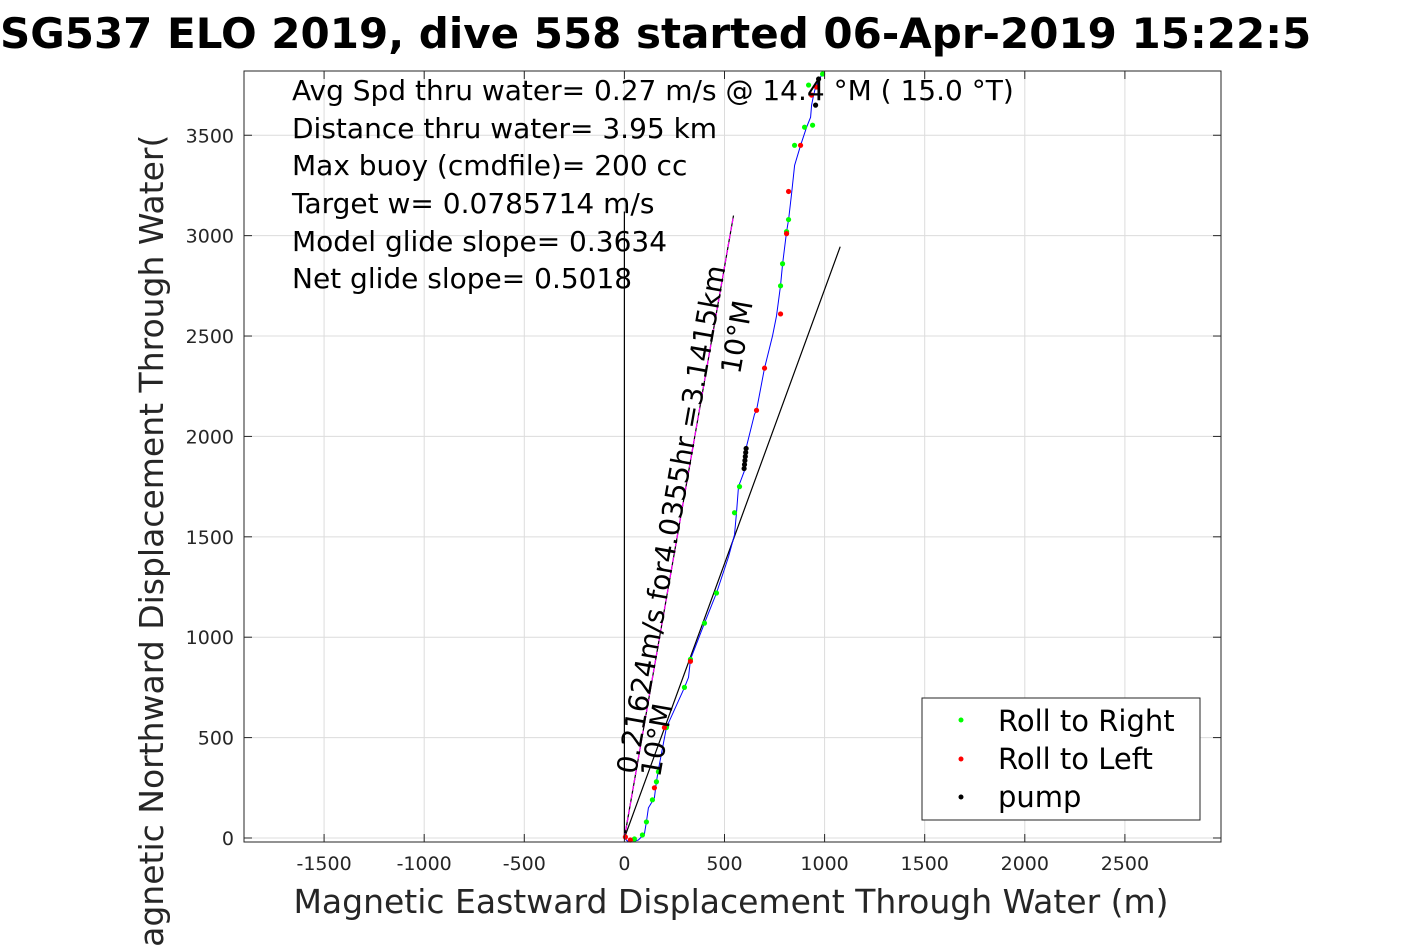 This screenshot has width=1417, height=945. Describe the element at coordinates (724, 864) in the screenshot. I see `x-tick-label: 500` at that location.